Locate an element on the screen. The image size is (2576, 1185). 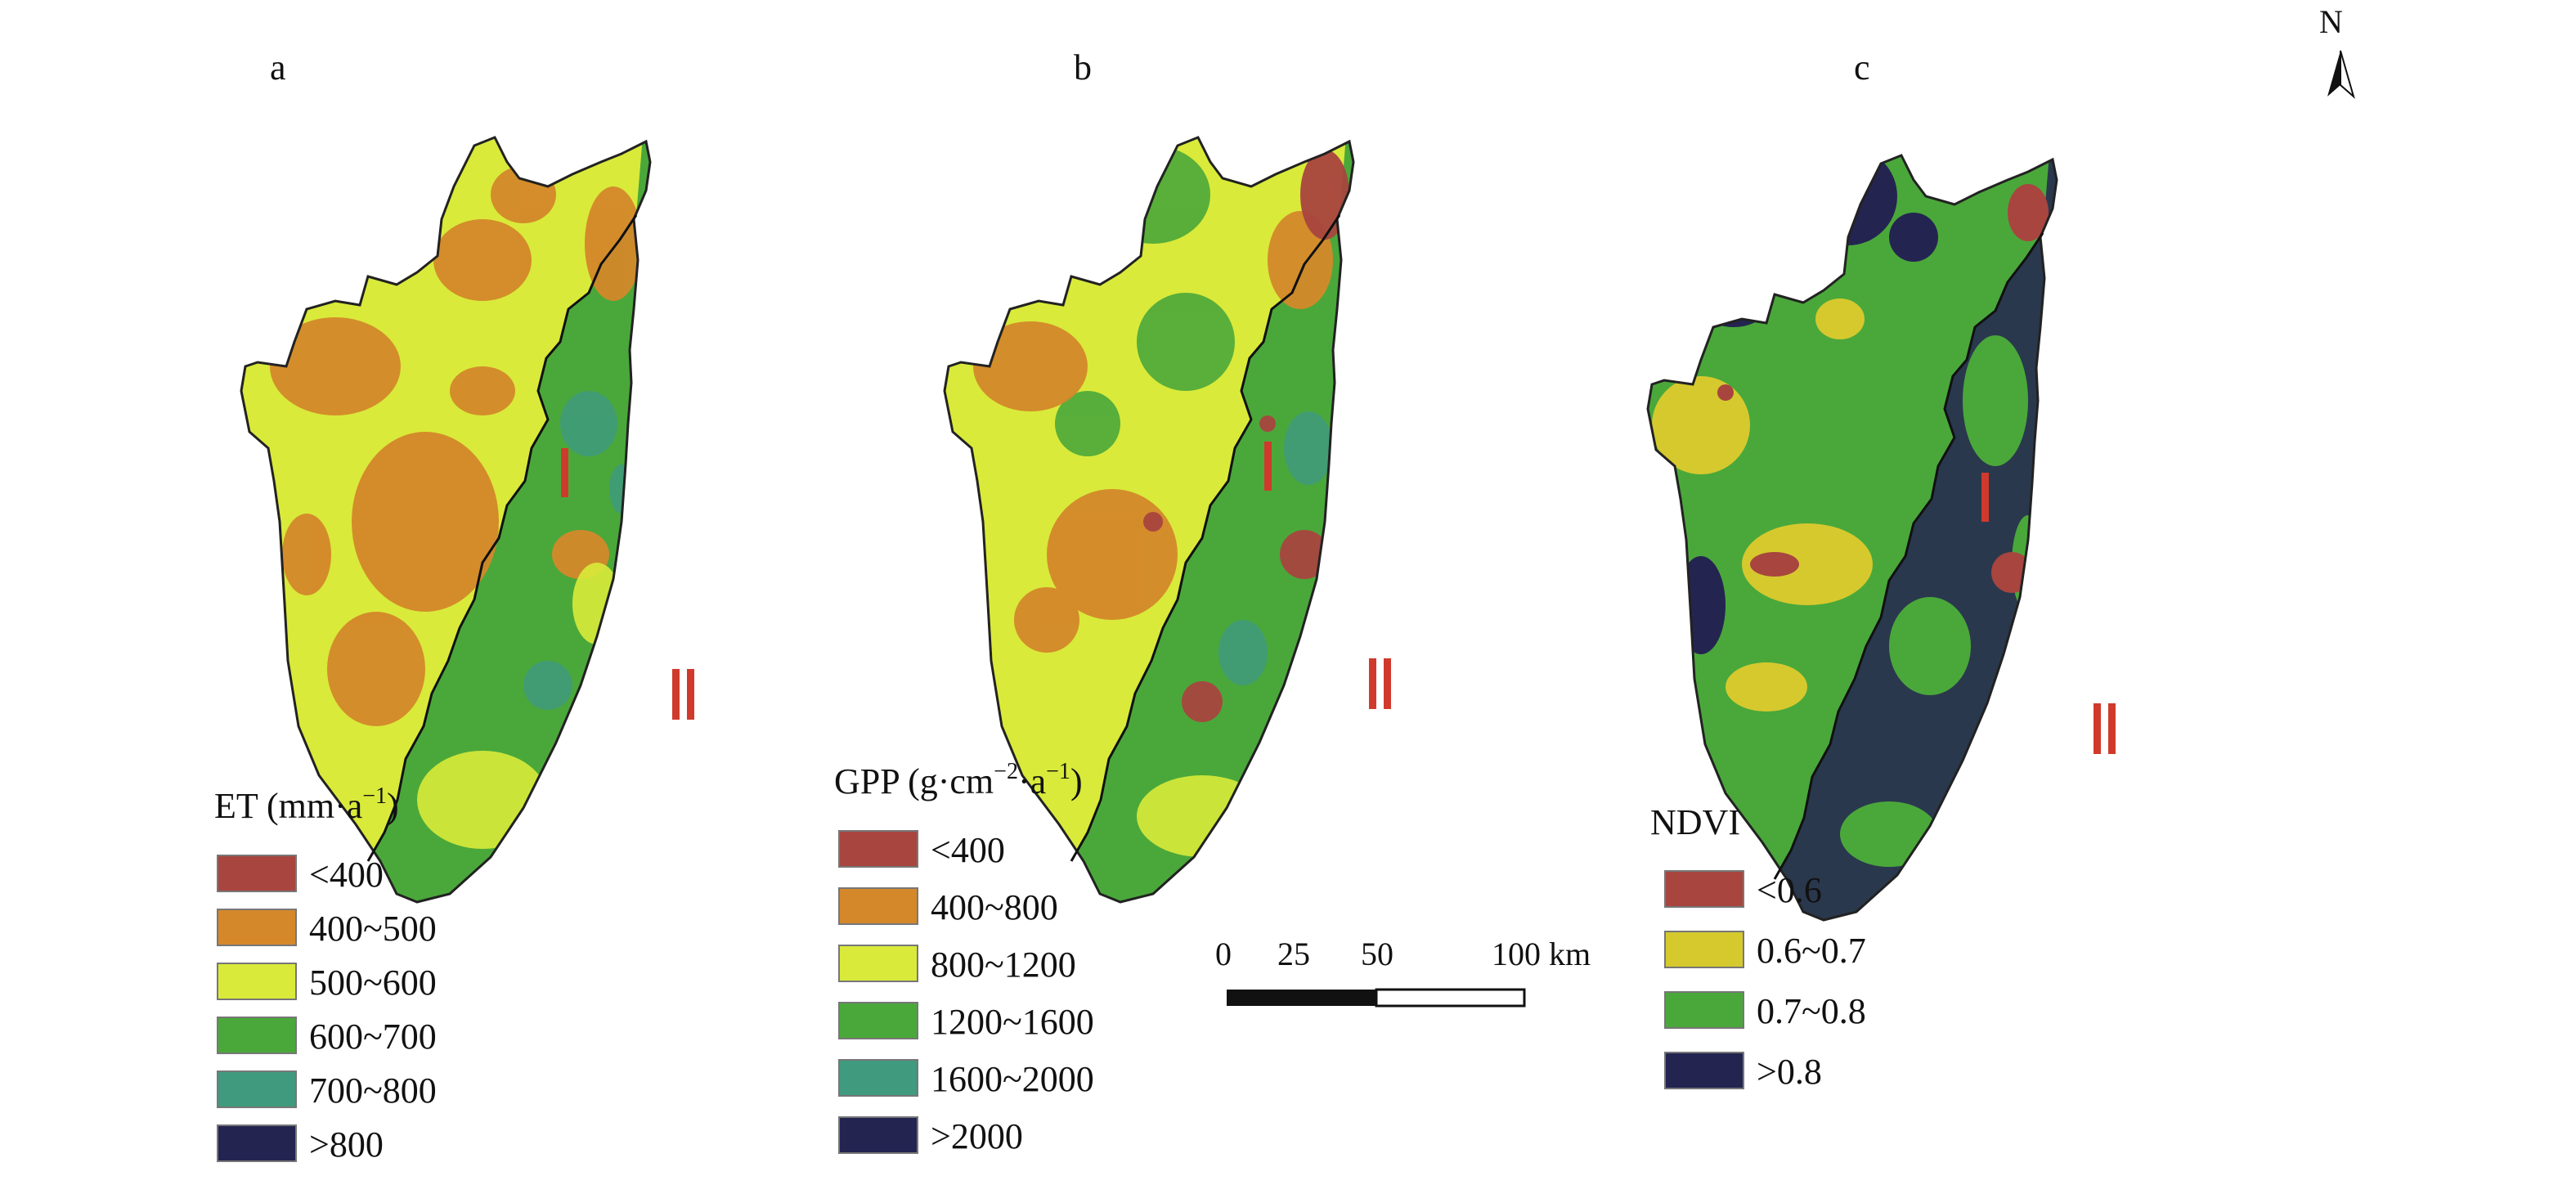
panel-label-b: b is located at coordinates (1083, 67).